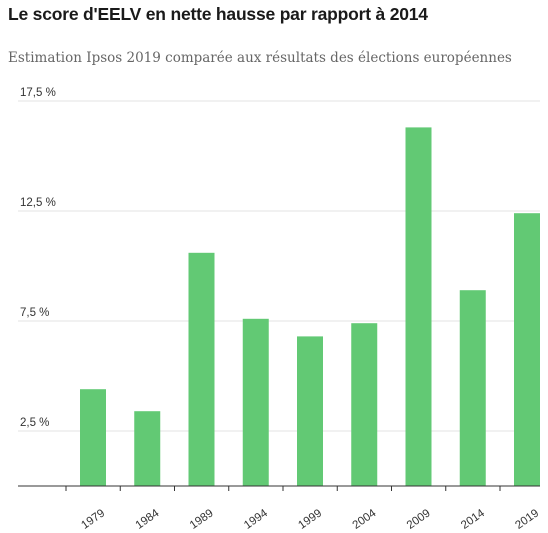 The height and width of the screenshot is (533, 548). Describe the element at coordinates (201, 369) in the screenshot. I see `bar-1989` at that location.